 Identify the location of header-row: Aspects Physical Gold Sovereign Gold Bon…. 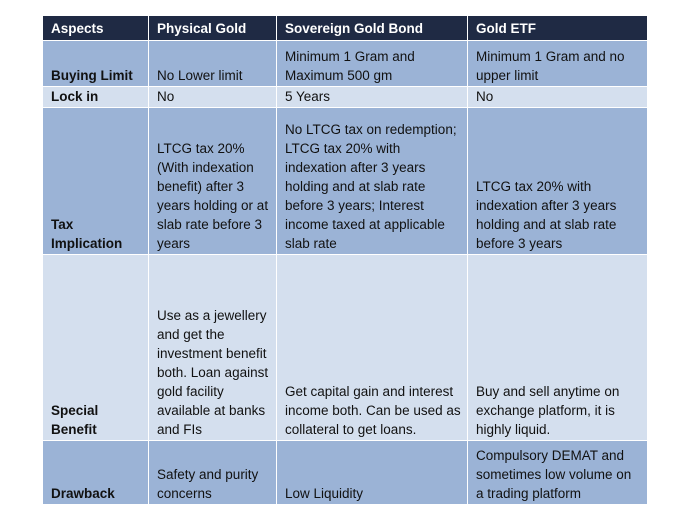
(344, 28).